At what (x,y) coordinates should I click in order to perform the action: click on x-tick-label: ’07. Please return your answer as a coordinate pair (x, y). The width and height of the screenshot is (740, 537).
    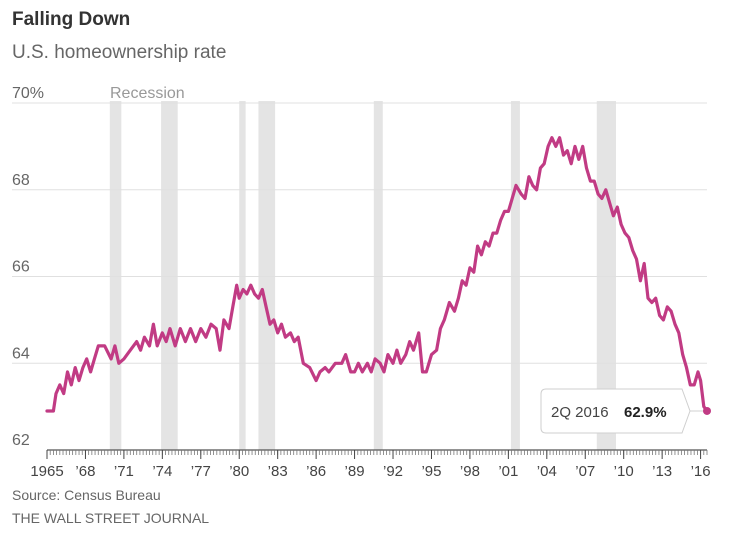
    Looking at the image, I should click on (585, 471).